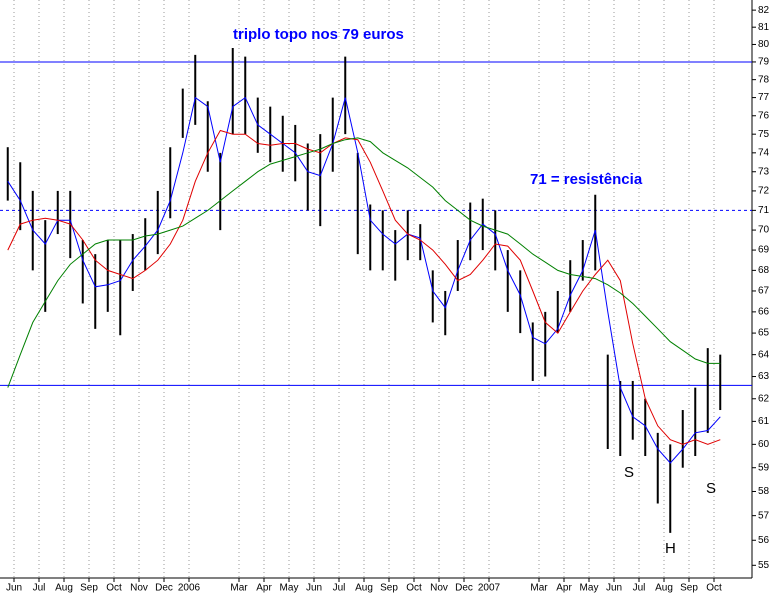  Describe the element at coordinates (764, 97) in the screenshot. I see `y-tick-label: 77` at that location.